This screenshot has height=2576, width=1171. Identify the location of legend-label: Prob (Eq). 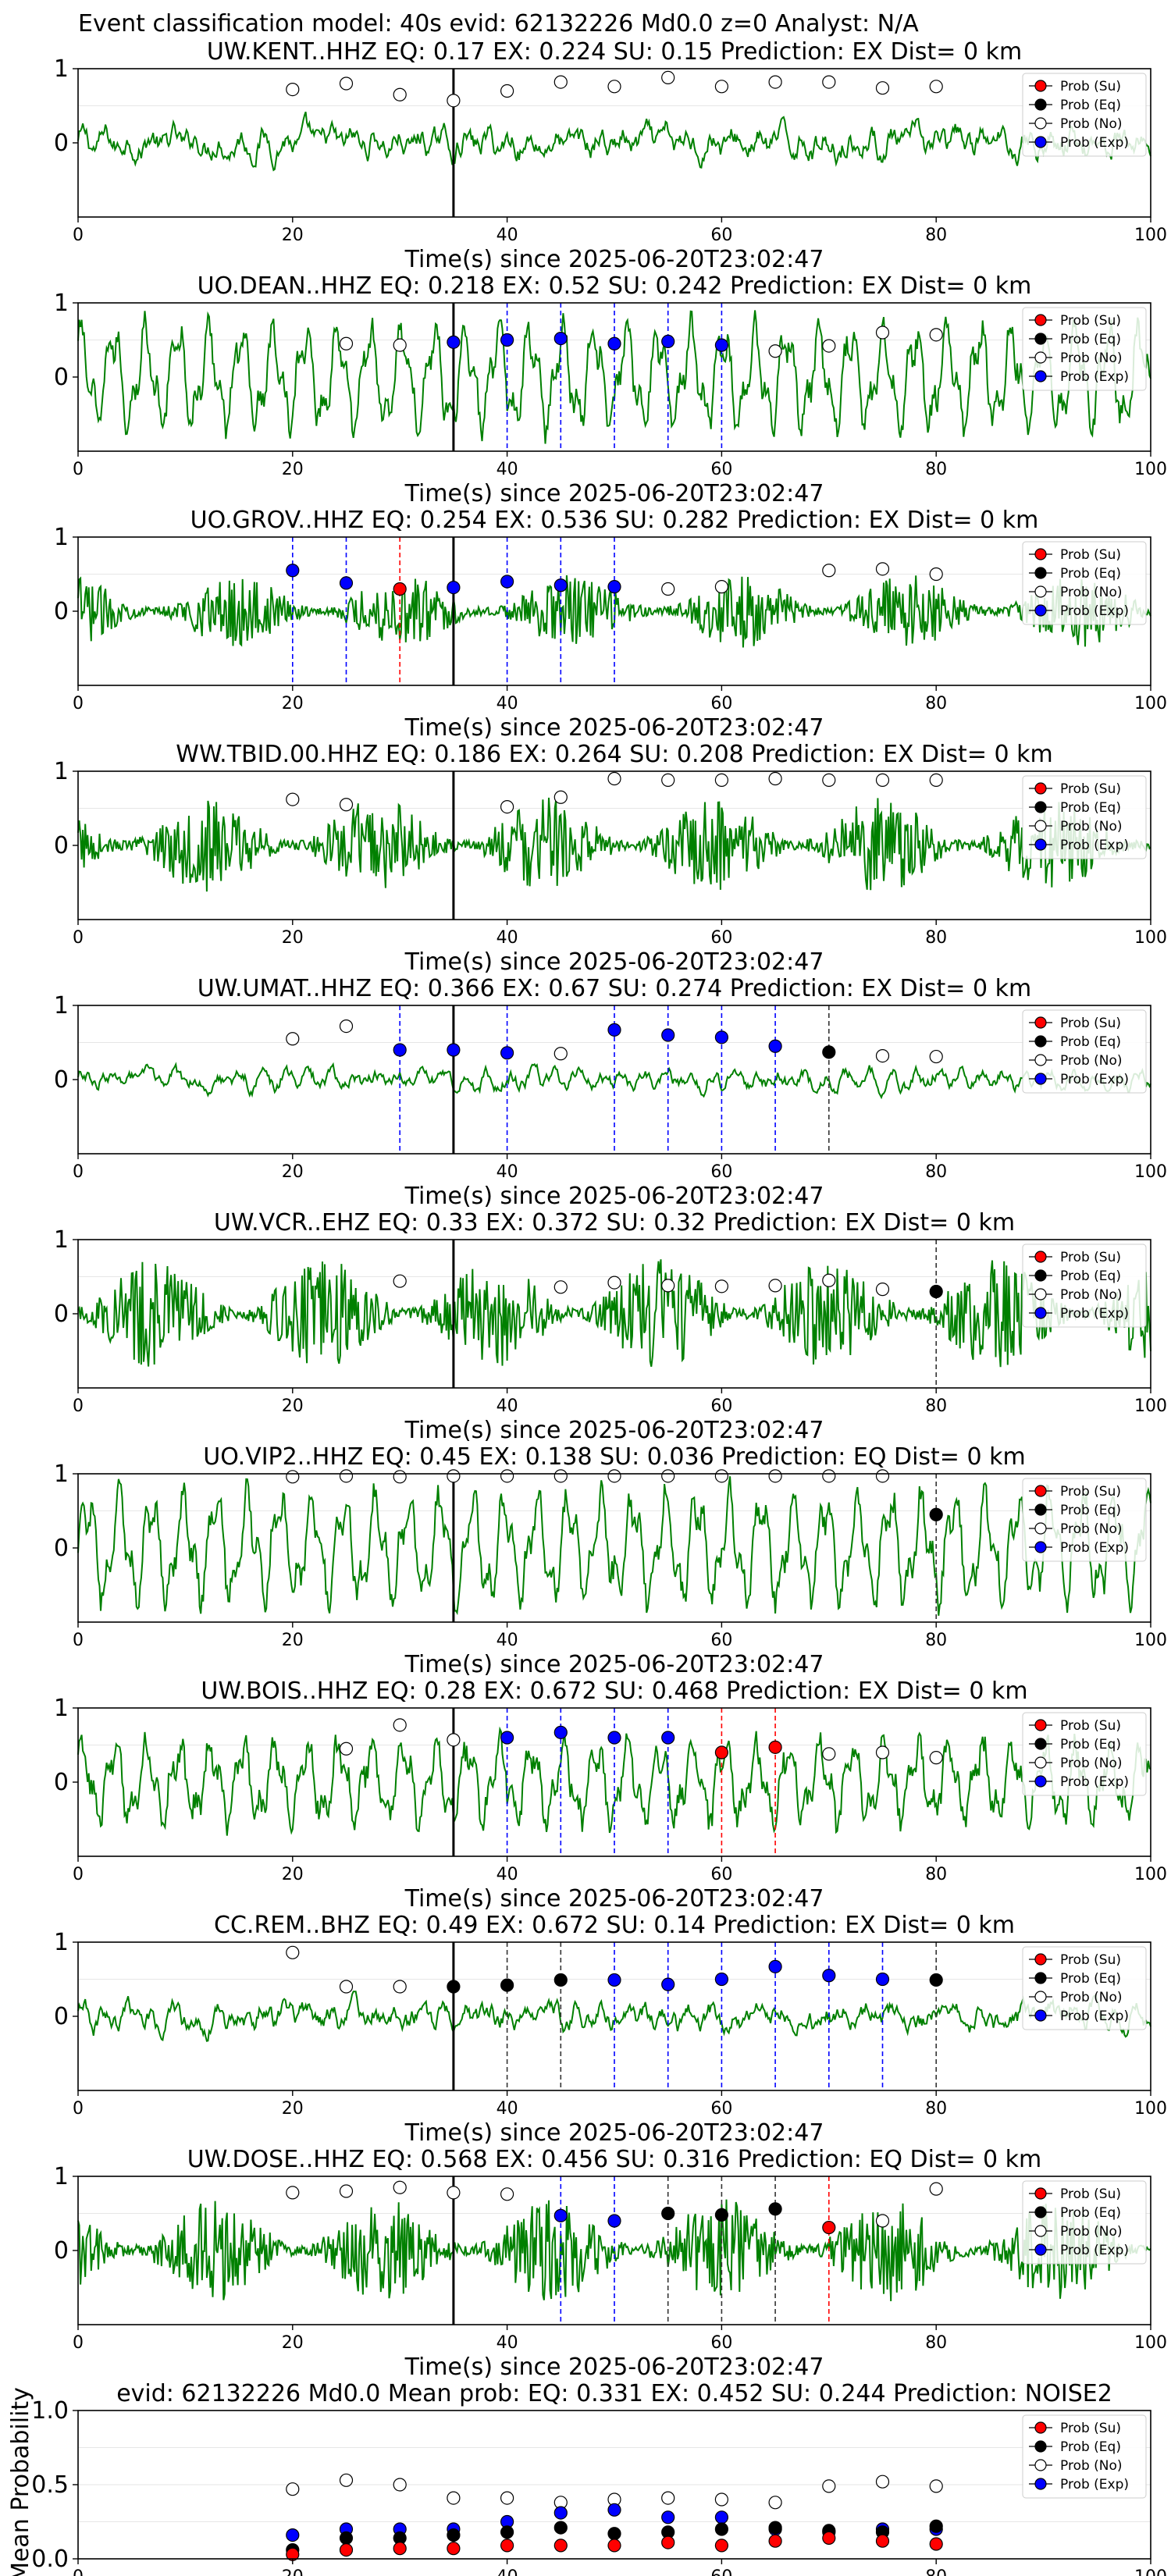
(1090, 2447).